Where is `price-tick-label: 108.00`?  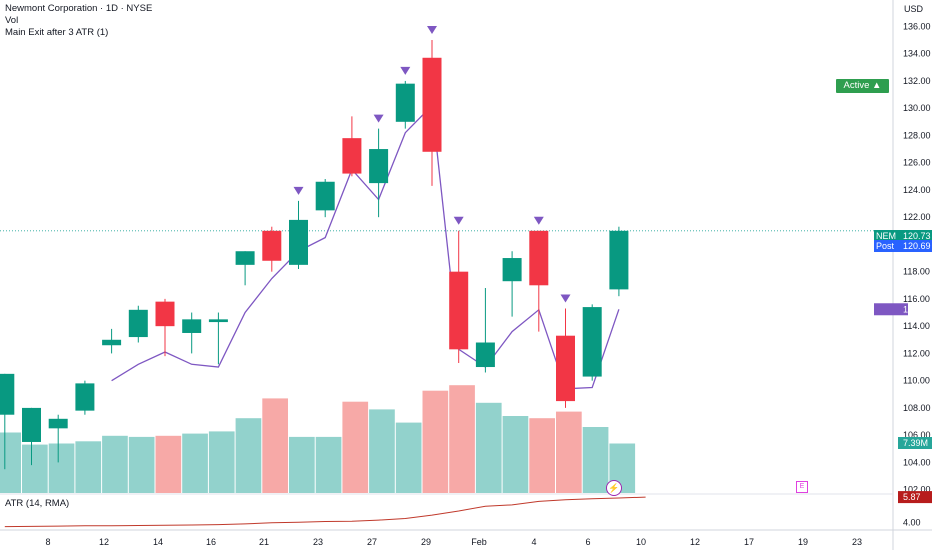 price-tick-label: 108.00 is located at coordinates (917, 408).